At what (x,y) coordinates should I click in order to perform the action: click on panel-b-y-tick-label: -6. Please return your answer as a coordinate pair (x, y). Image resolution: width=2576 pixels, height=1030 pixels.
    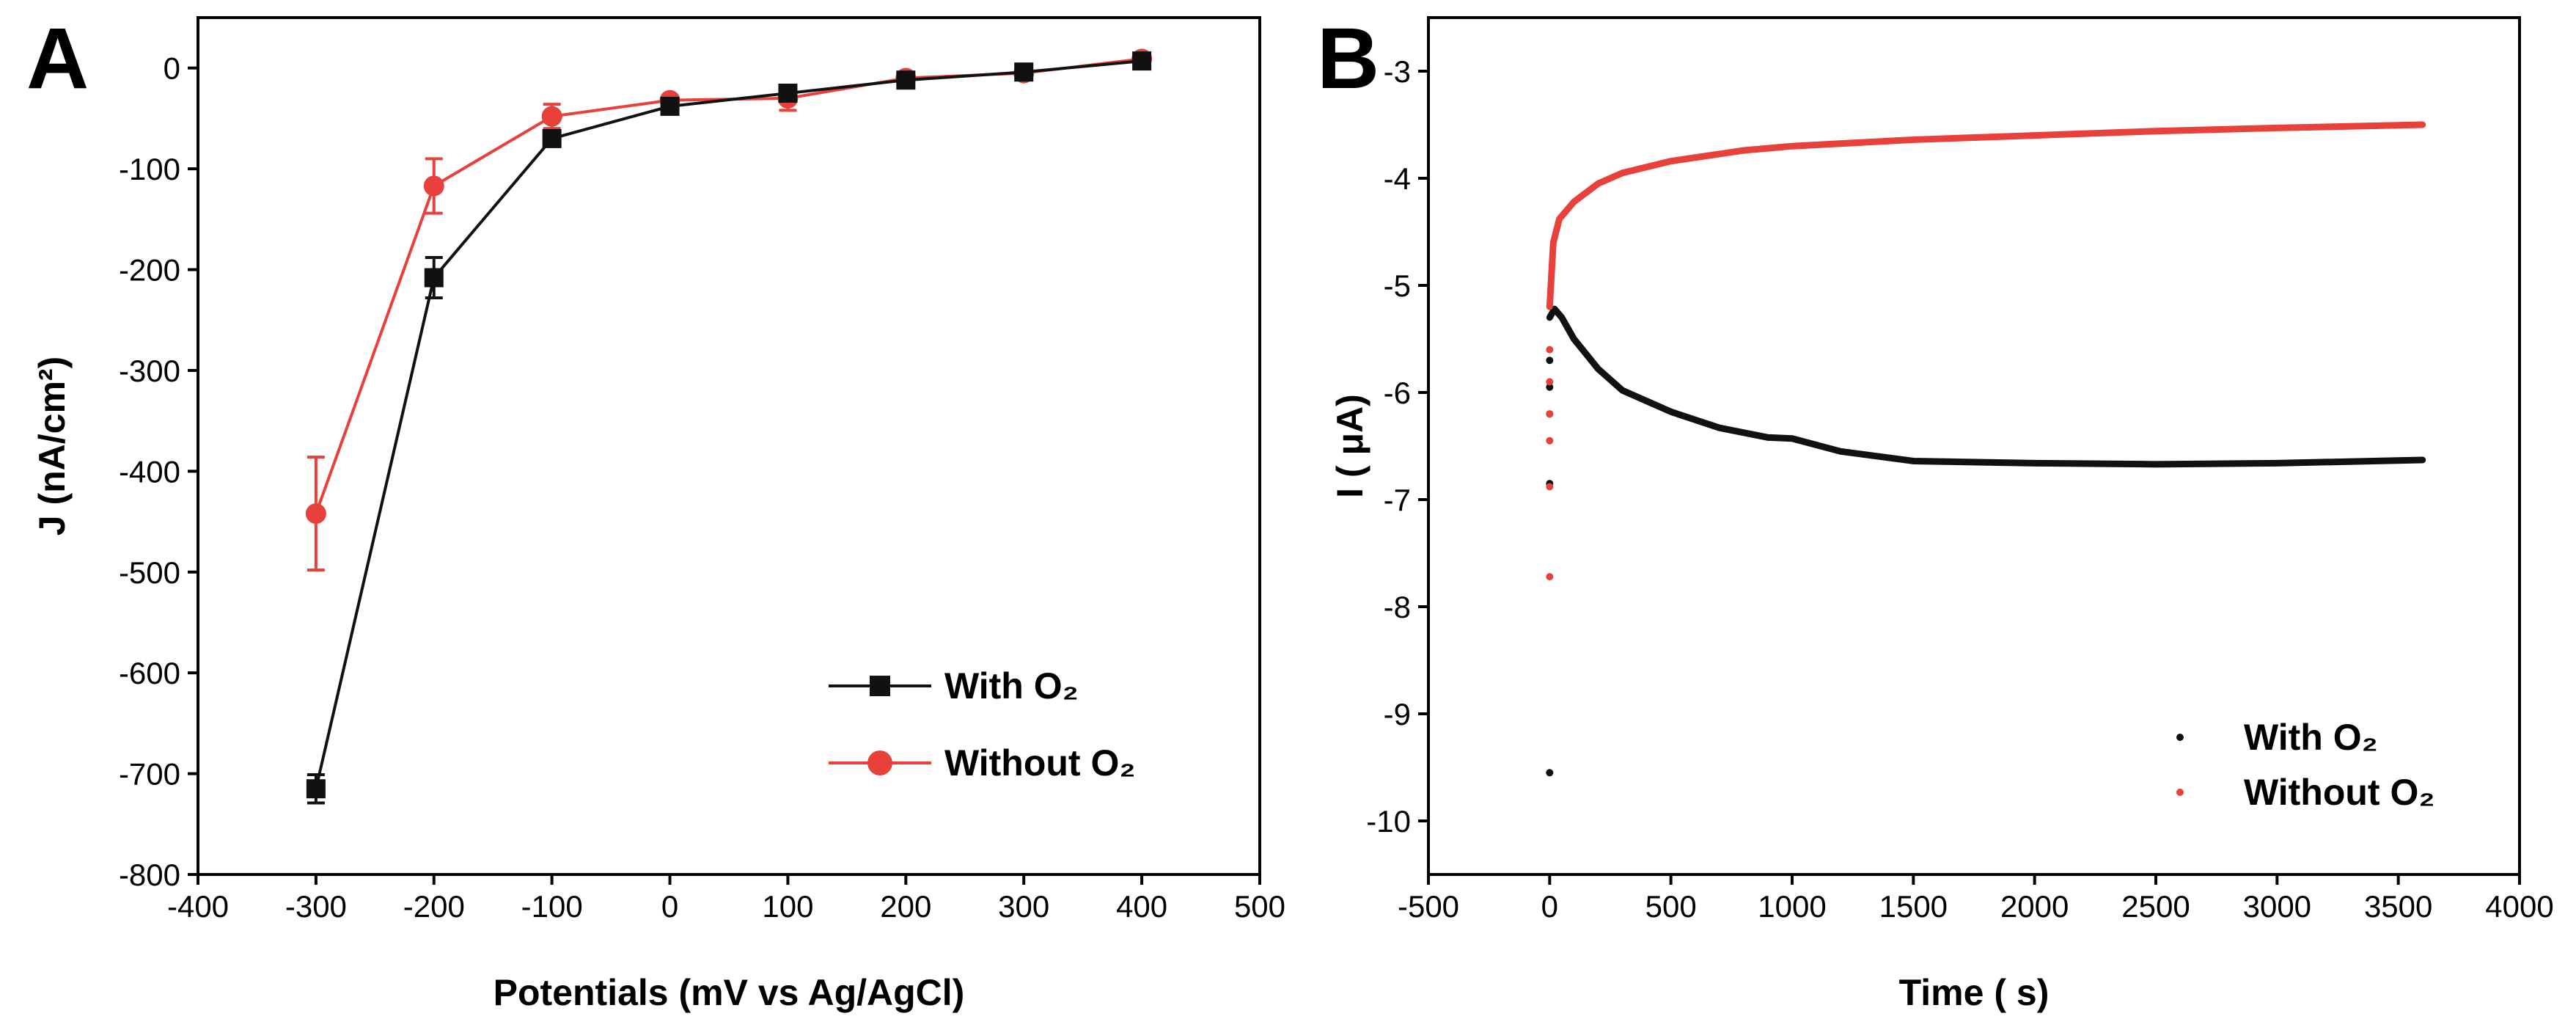
    Looking at the image, I should click on (1397, 393).